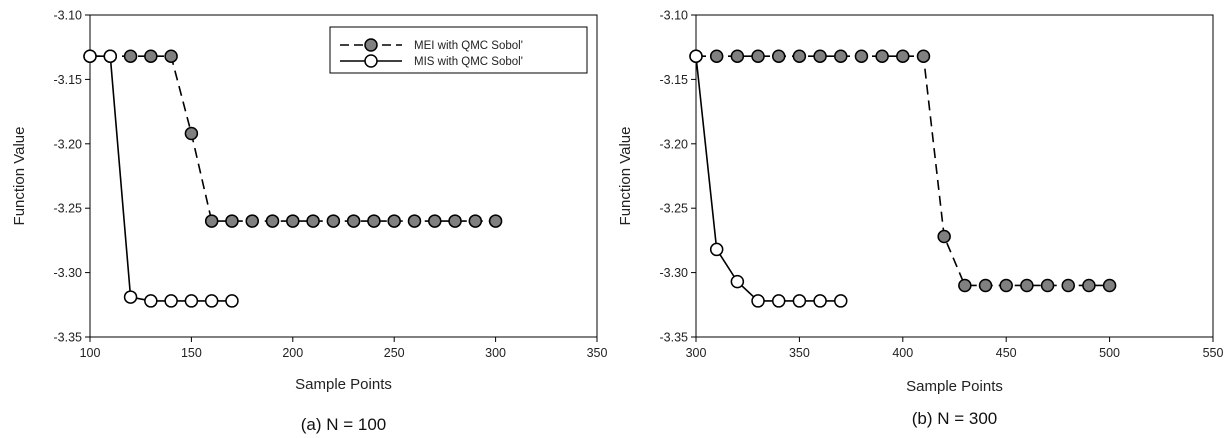  What do you see at coordinates (955, 418) in the screenshot?
I see `panel-caption: (b) N = 300` at bounding box center [955, 418].